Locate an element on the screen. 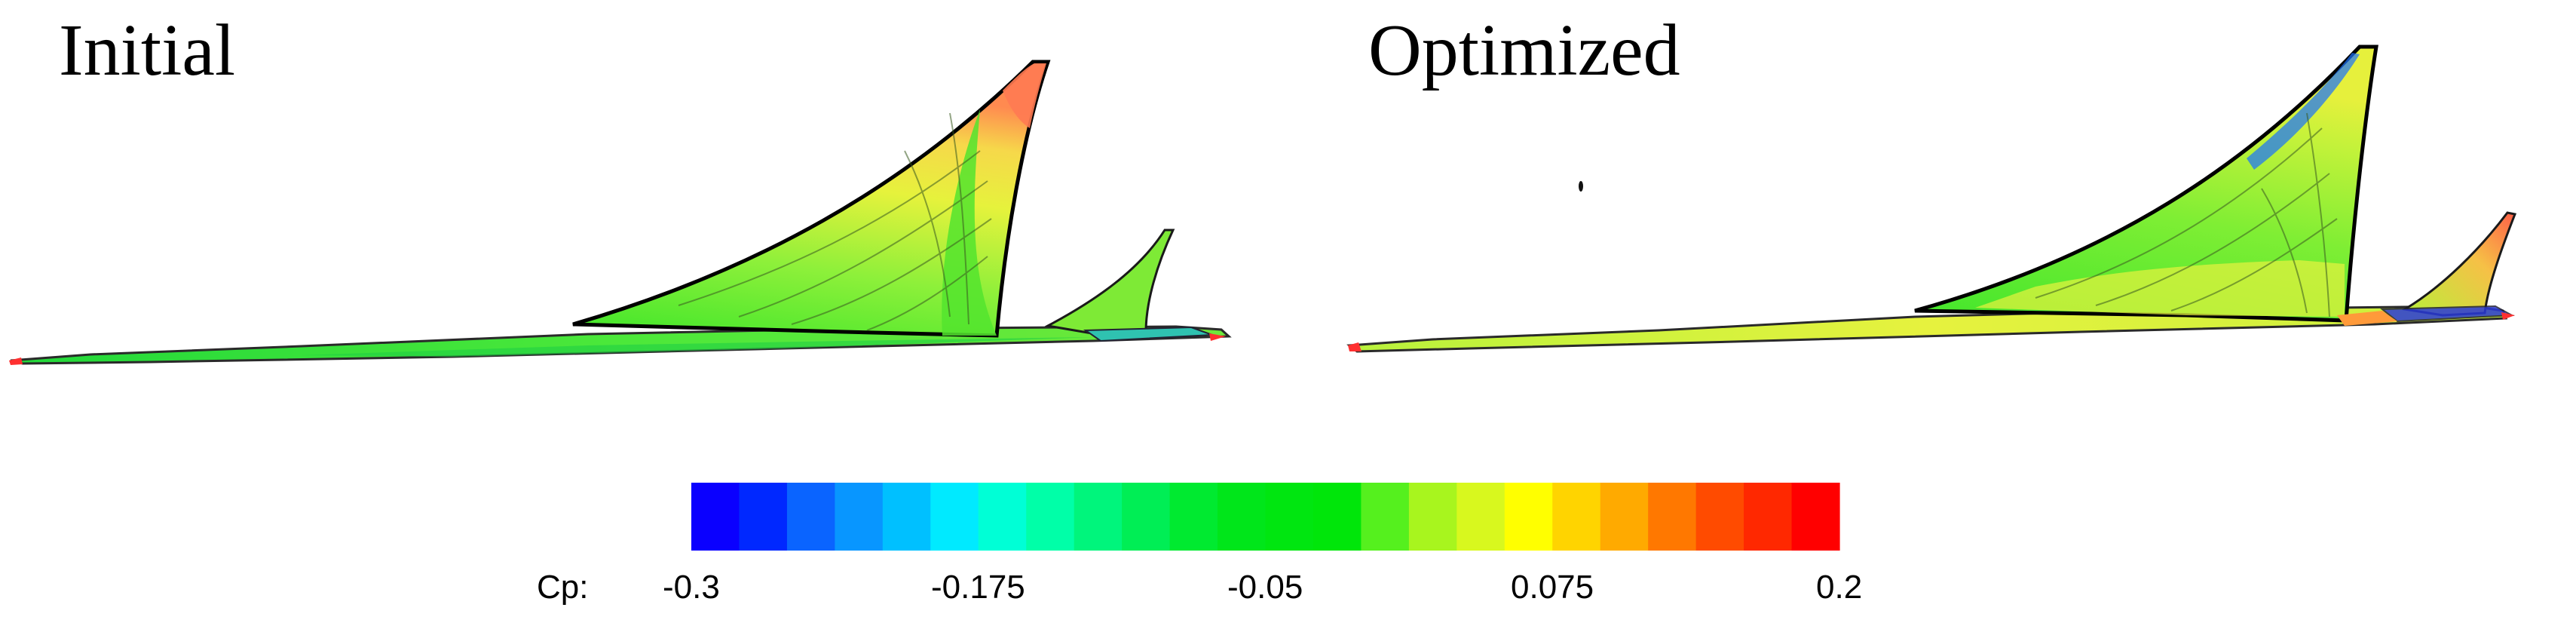  panel-title-initial: Initial is located at coordinates (147, 50).